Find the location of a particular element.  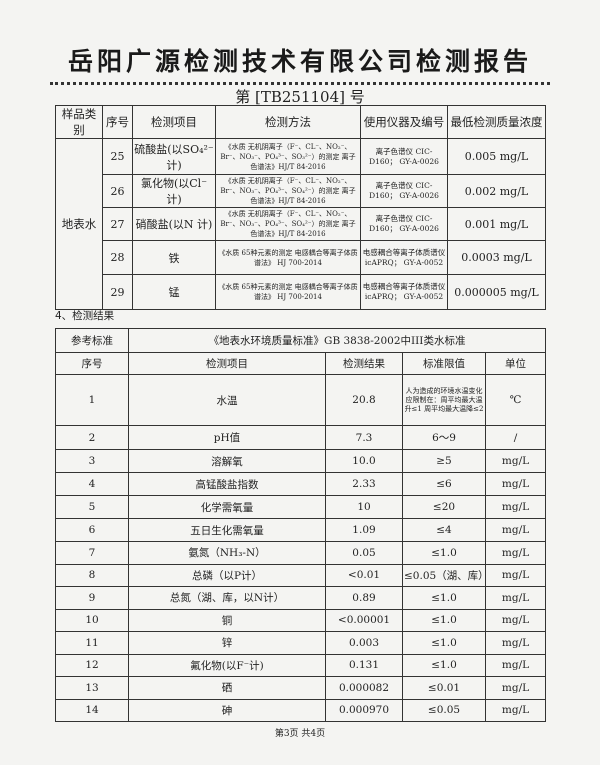

test-result: <0.00001 is located at coordinates (364, 620).